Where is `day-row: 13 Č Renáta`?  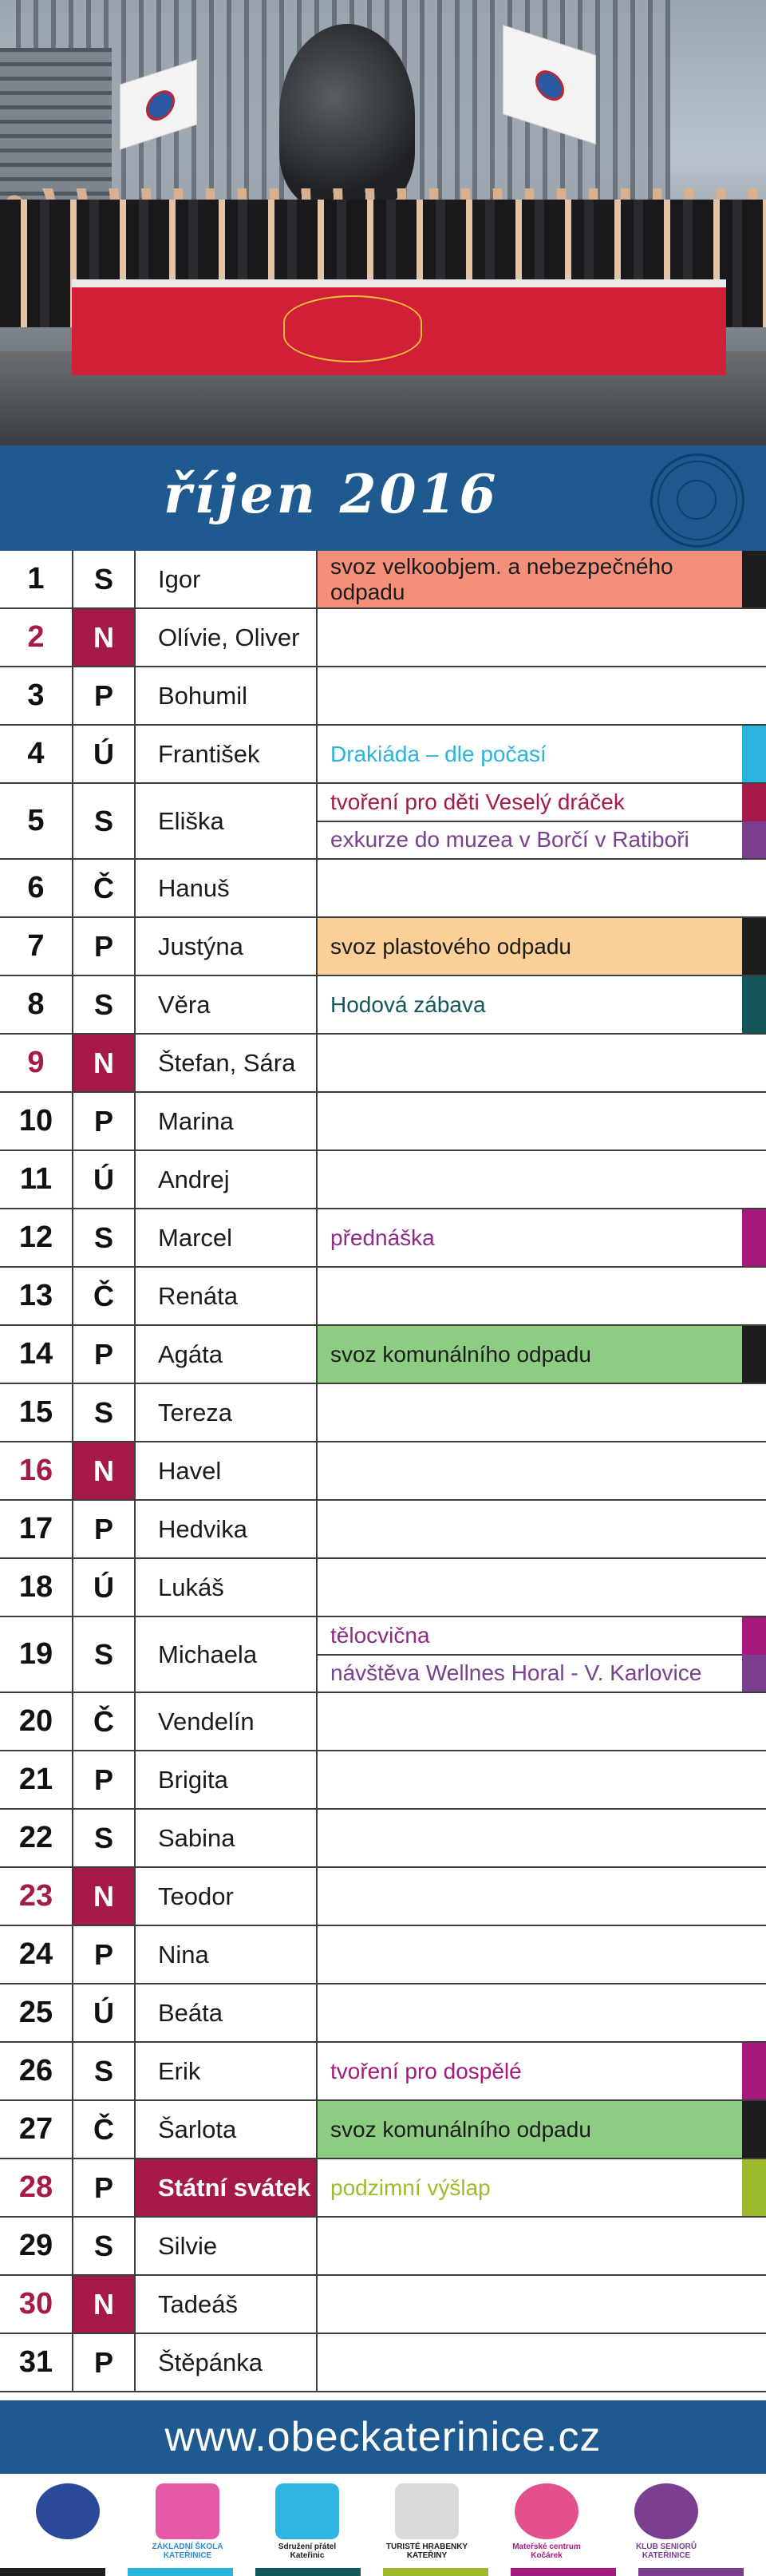
day-row: 13 Č Renáta is located at coordinates (383, 1297).